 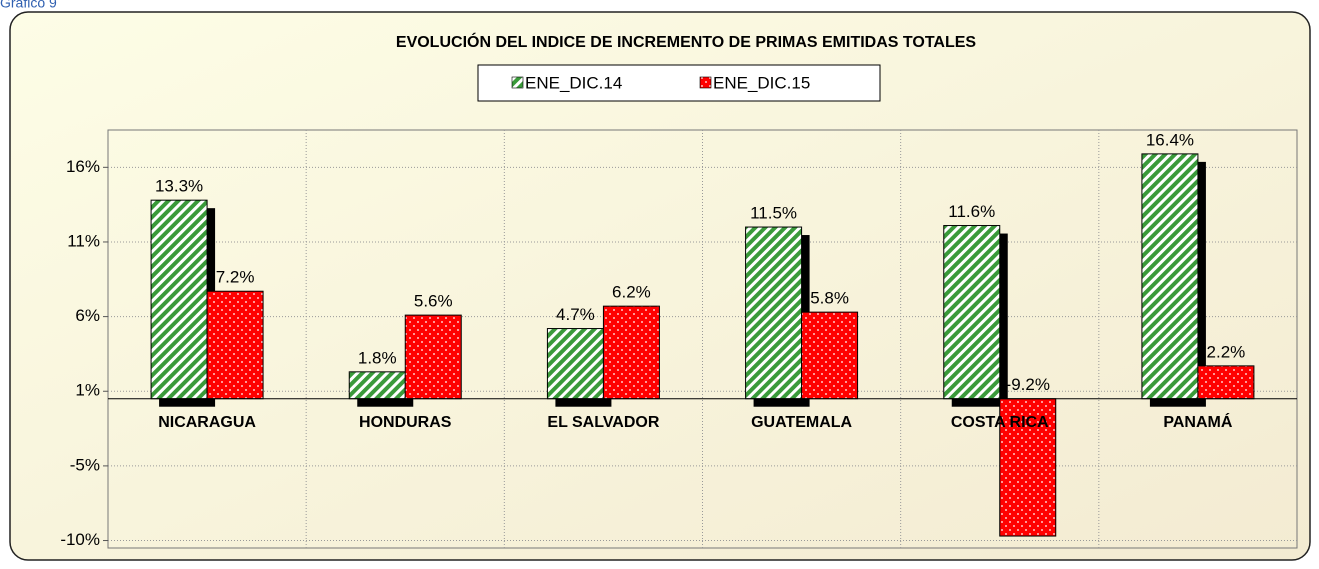 What do you see at coordinates (575, 314) in the screenshot?
I see `data-label: 4.7%` at bounding box center [575, 314].